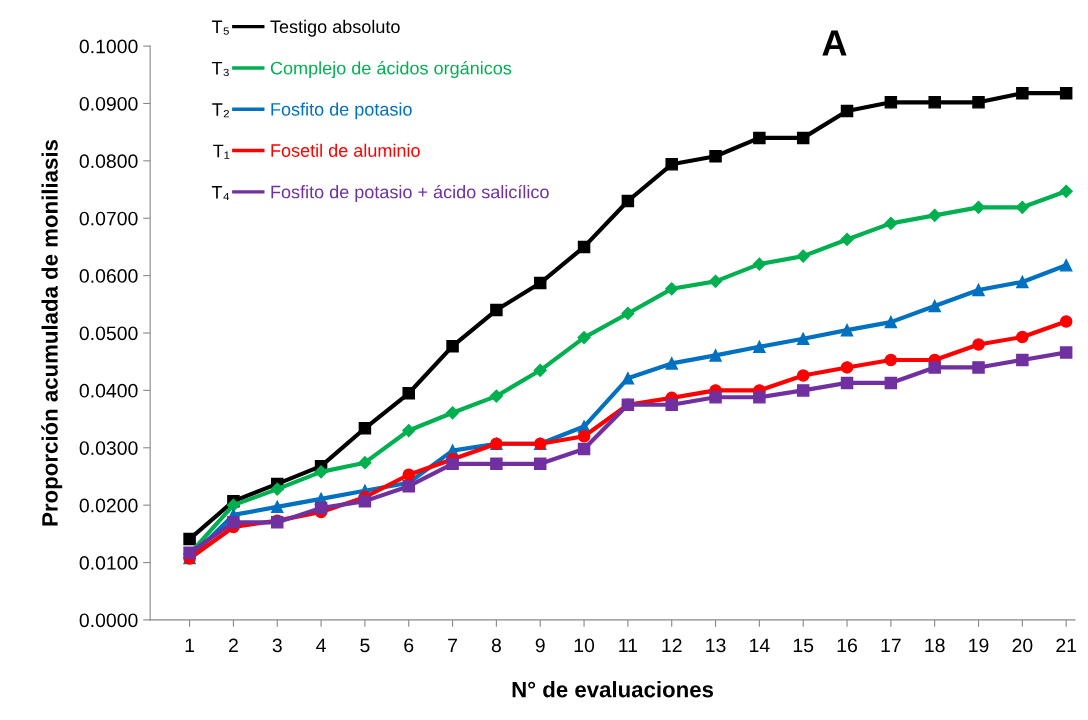 Image resolution: width=1088 pixels, height=720 pixels. What do you see at coordinates (108, 333) in the screenshot?
I see `y-tick-label: 0.0500` at bounding box center [108, 333].